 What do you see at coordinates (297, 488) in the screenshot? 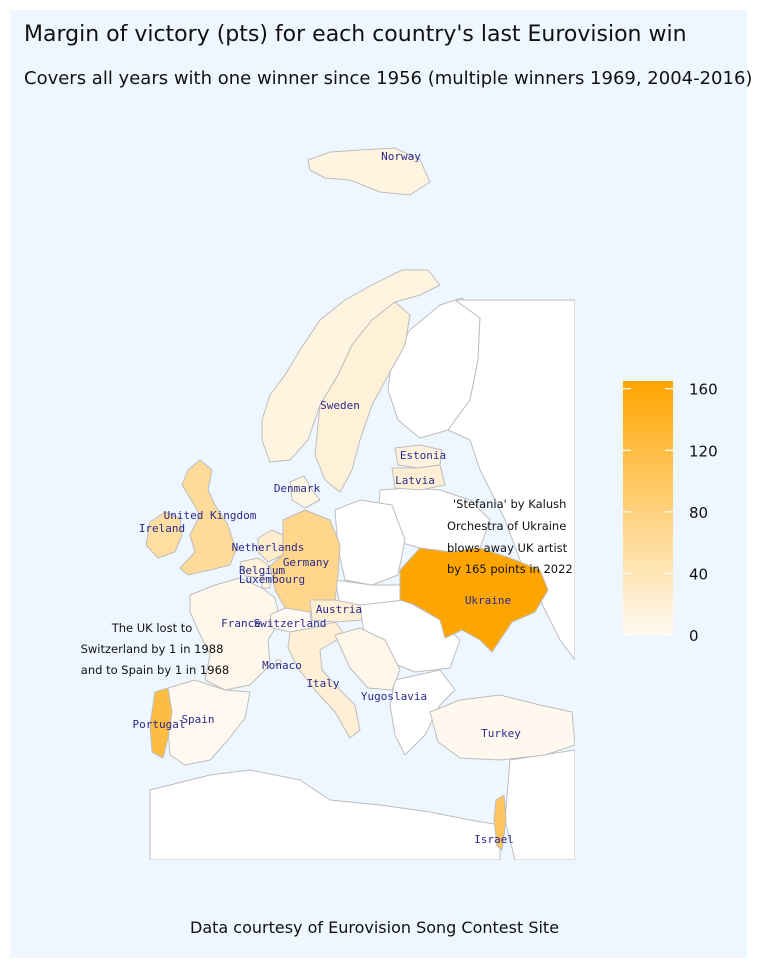
I see `label-denmark: Denmark` at bounding box center [297, 488].